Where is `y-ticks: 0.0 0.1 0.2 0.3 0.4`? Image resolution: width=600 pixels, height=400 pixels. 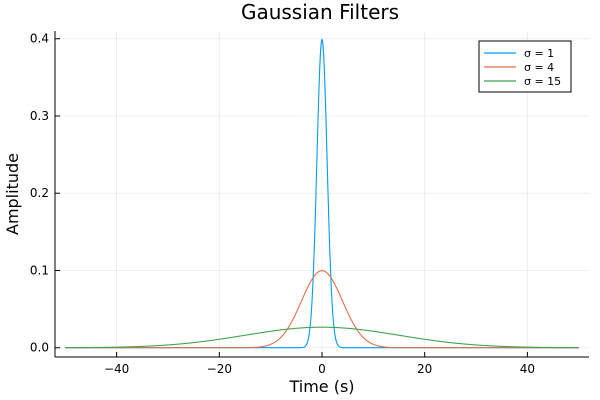 y-ticks: 0.0 0.1 0.2 0.3 0.4 is located at coordinates (45, 193).